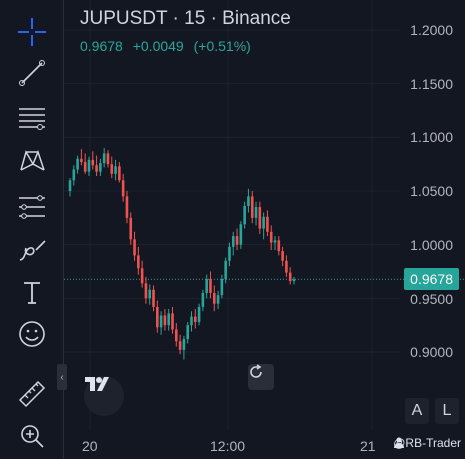 The height and width of the screenshot is (459, 465). I want to click on drawing-toolbar, so click(32, 229).